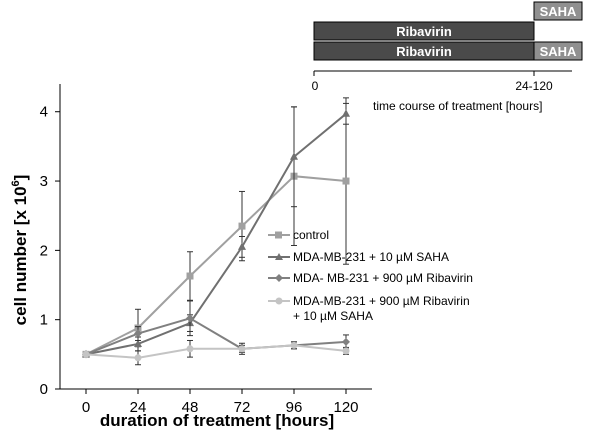 The width and height of the screenshot is (600, 434). What do you see at coordinates (333, 316) in the screenshot?
I see `legend-label-combo-line2: + 10 µM SAHA` at bounding box center [333, 316].